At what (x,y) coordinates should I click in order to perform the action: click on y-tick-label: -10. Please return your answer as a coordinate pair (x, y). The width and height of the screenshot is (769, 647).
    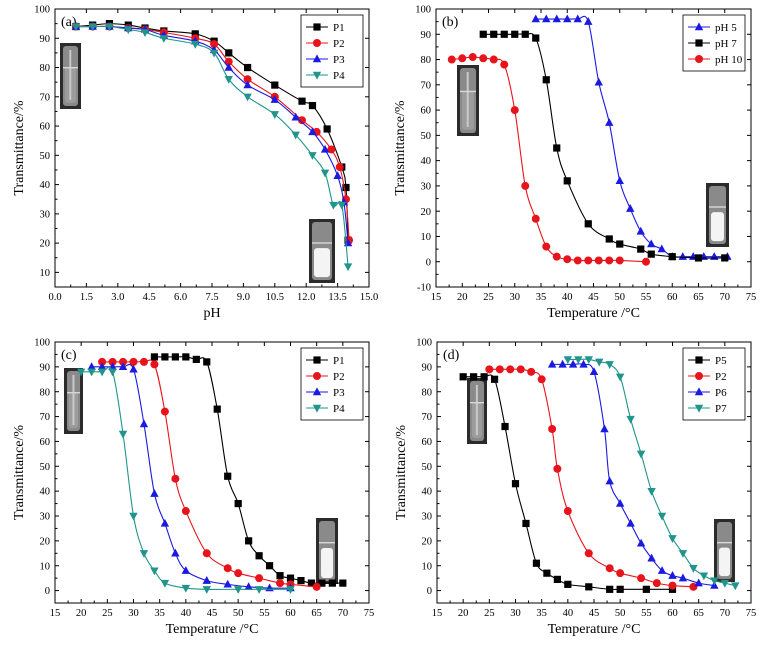
    Looking at the image, I should click on (424, 288).